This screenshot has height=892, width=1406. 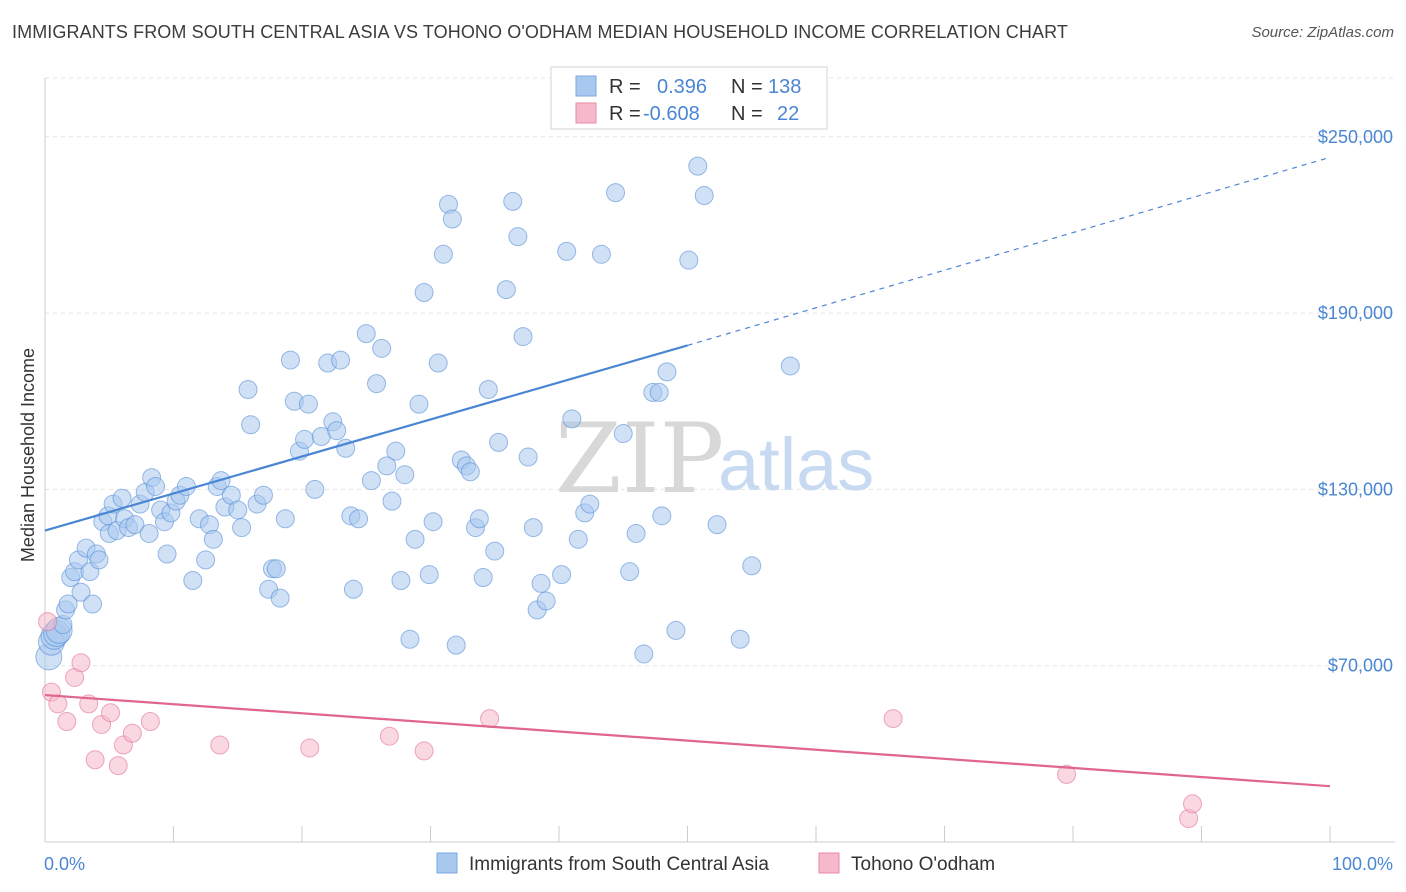 What do you see at coordinates (1360, 666) in the screenshot?
I see `y-tick-label-0: $70,000` at bounding box center [1360, 666].